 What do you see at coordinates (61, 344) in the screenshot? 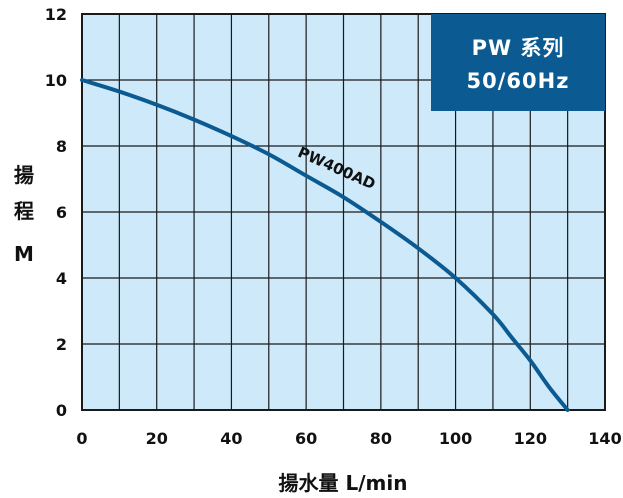
I see `y-tick-label: 2` at bounding box center [61, 344].